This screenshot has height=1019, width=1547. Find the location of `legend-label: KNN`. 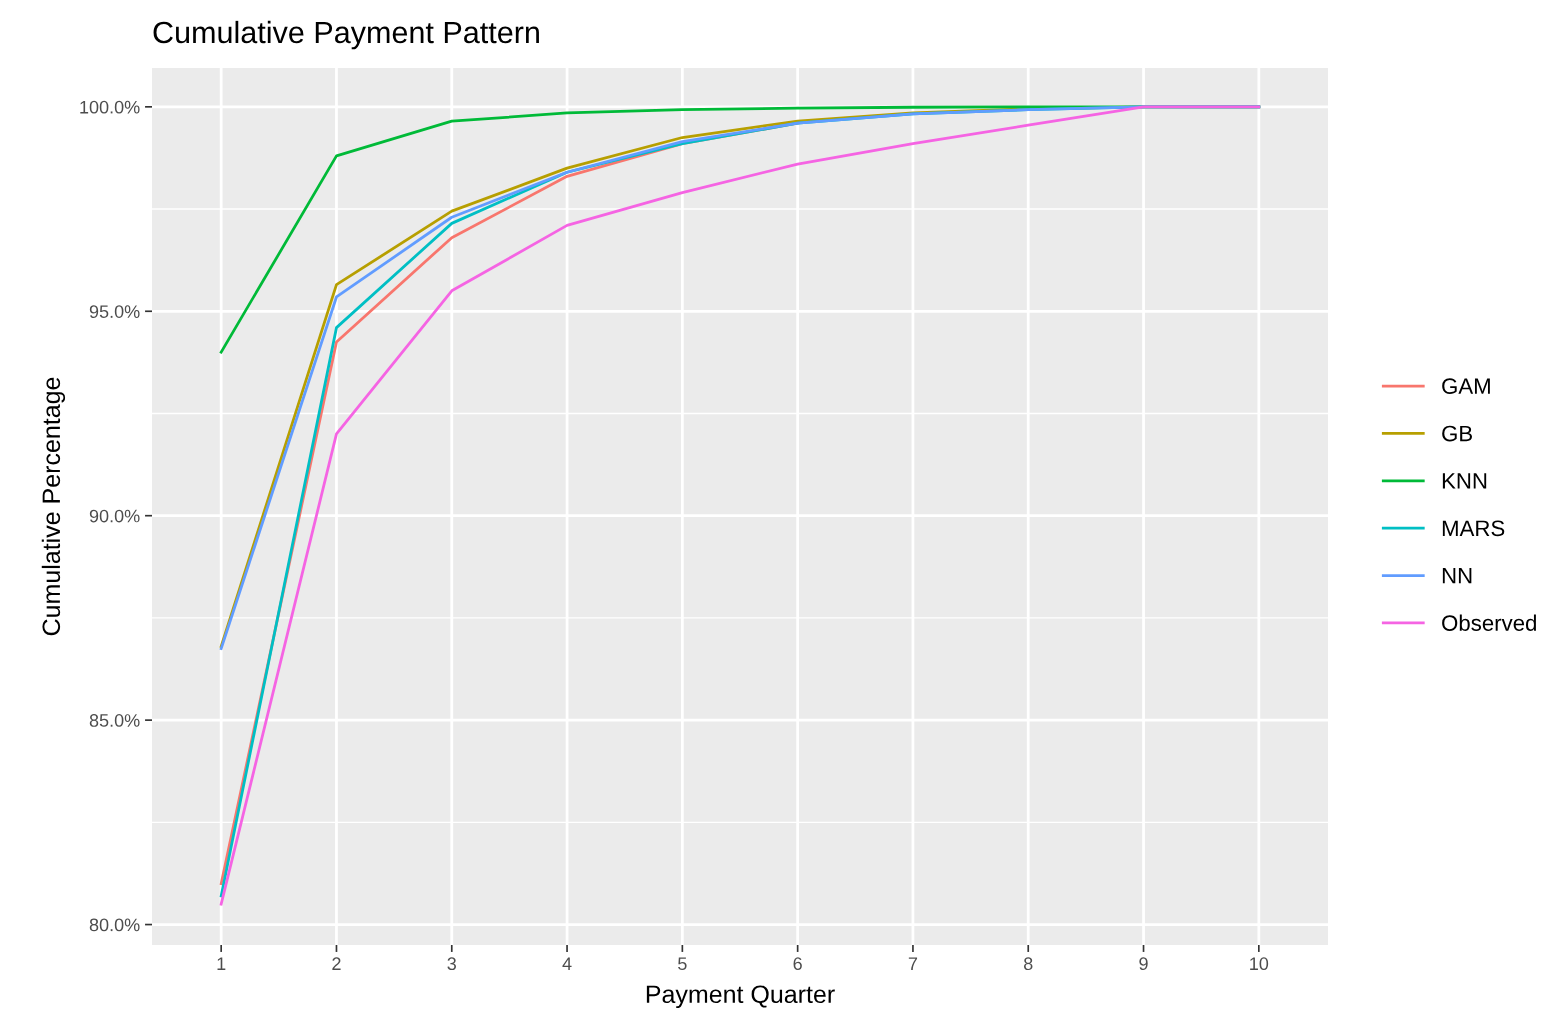

legend-label: KNN is located at coordinates (1464, 481).